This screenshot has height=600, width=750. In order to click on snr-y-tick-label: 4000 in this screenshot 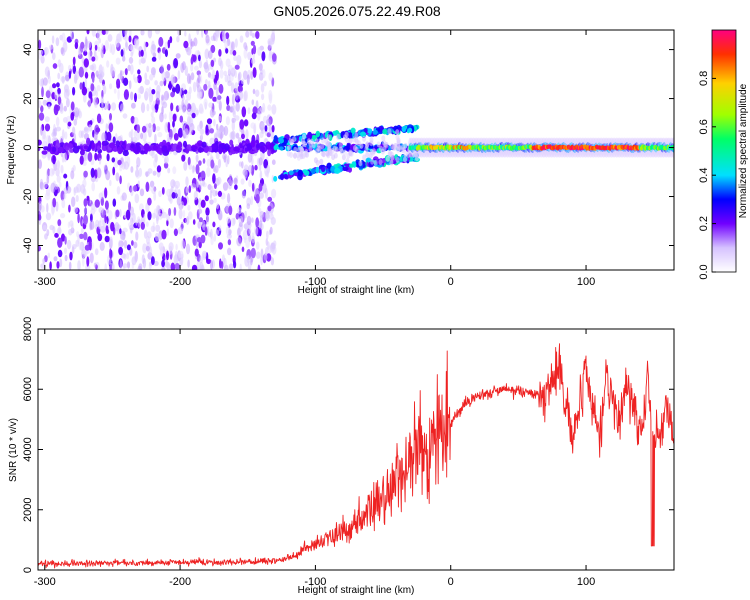, I will do `click(28, 449)`.